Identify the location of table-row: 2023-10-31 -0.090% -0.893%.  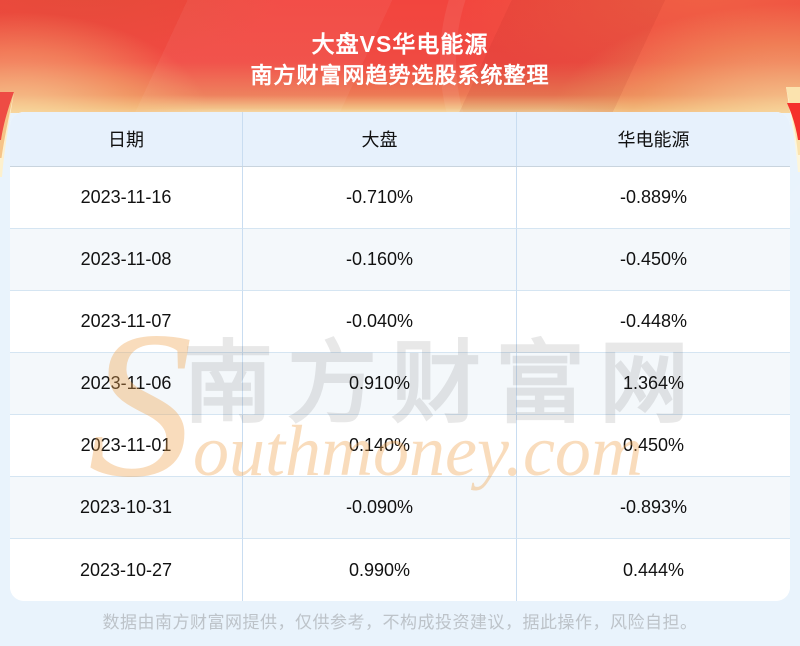
(400, 508).